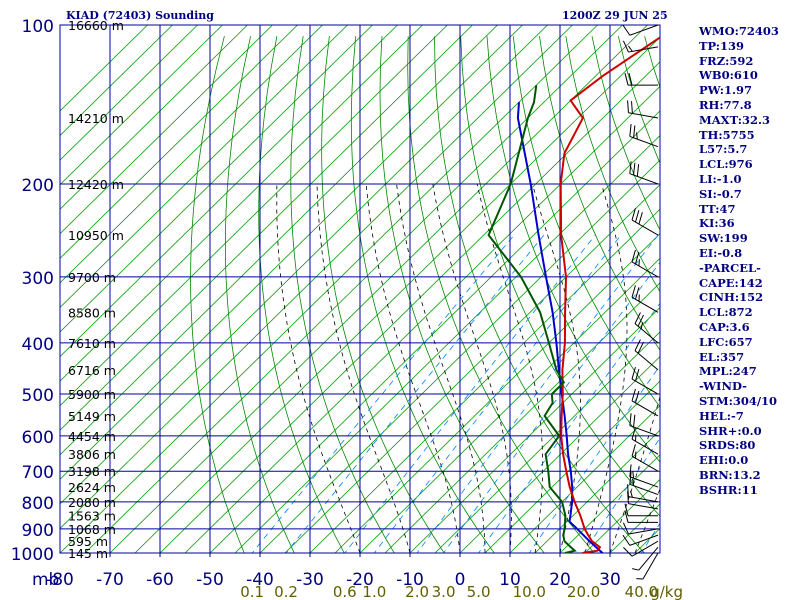  What do you see at coordinates (725, 105) in the screenshot?
I see `index-value: RH:77.8` at bounding box center [725, 105].